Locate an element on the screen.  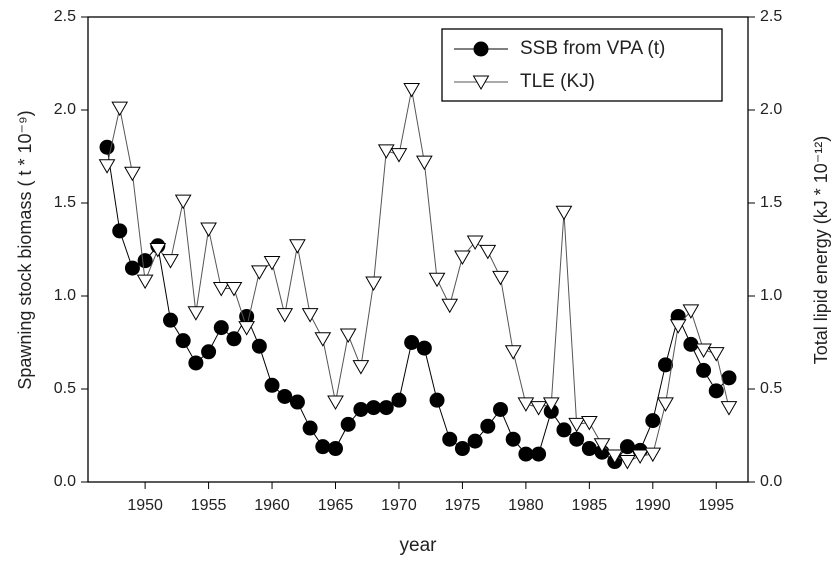
y-tick-label: 1.0 is located at coordinates (65, 295).